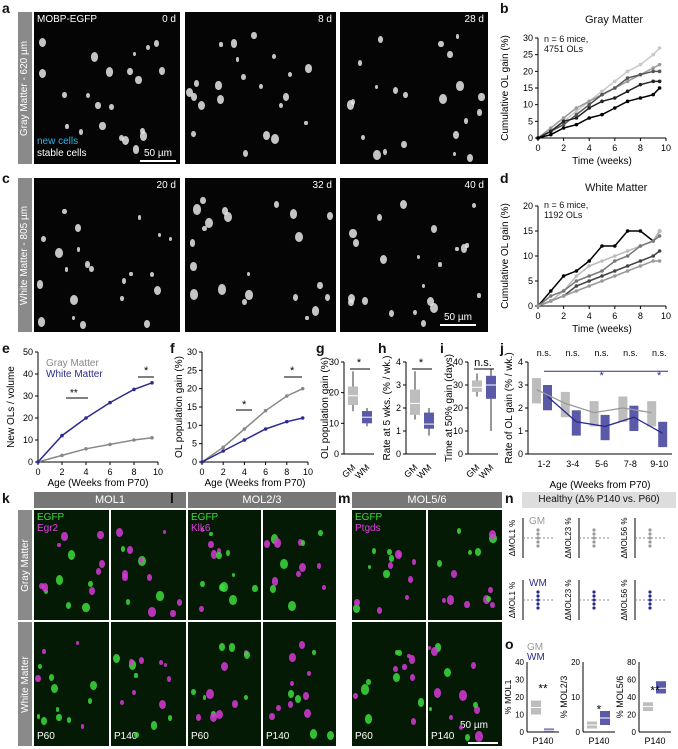  What do you see at coordinates (537, 148) in the screenshot?
I see `x-tick-label: 0` at bounding box center [537, 148].